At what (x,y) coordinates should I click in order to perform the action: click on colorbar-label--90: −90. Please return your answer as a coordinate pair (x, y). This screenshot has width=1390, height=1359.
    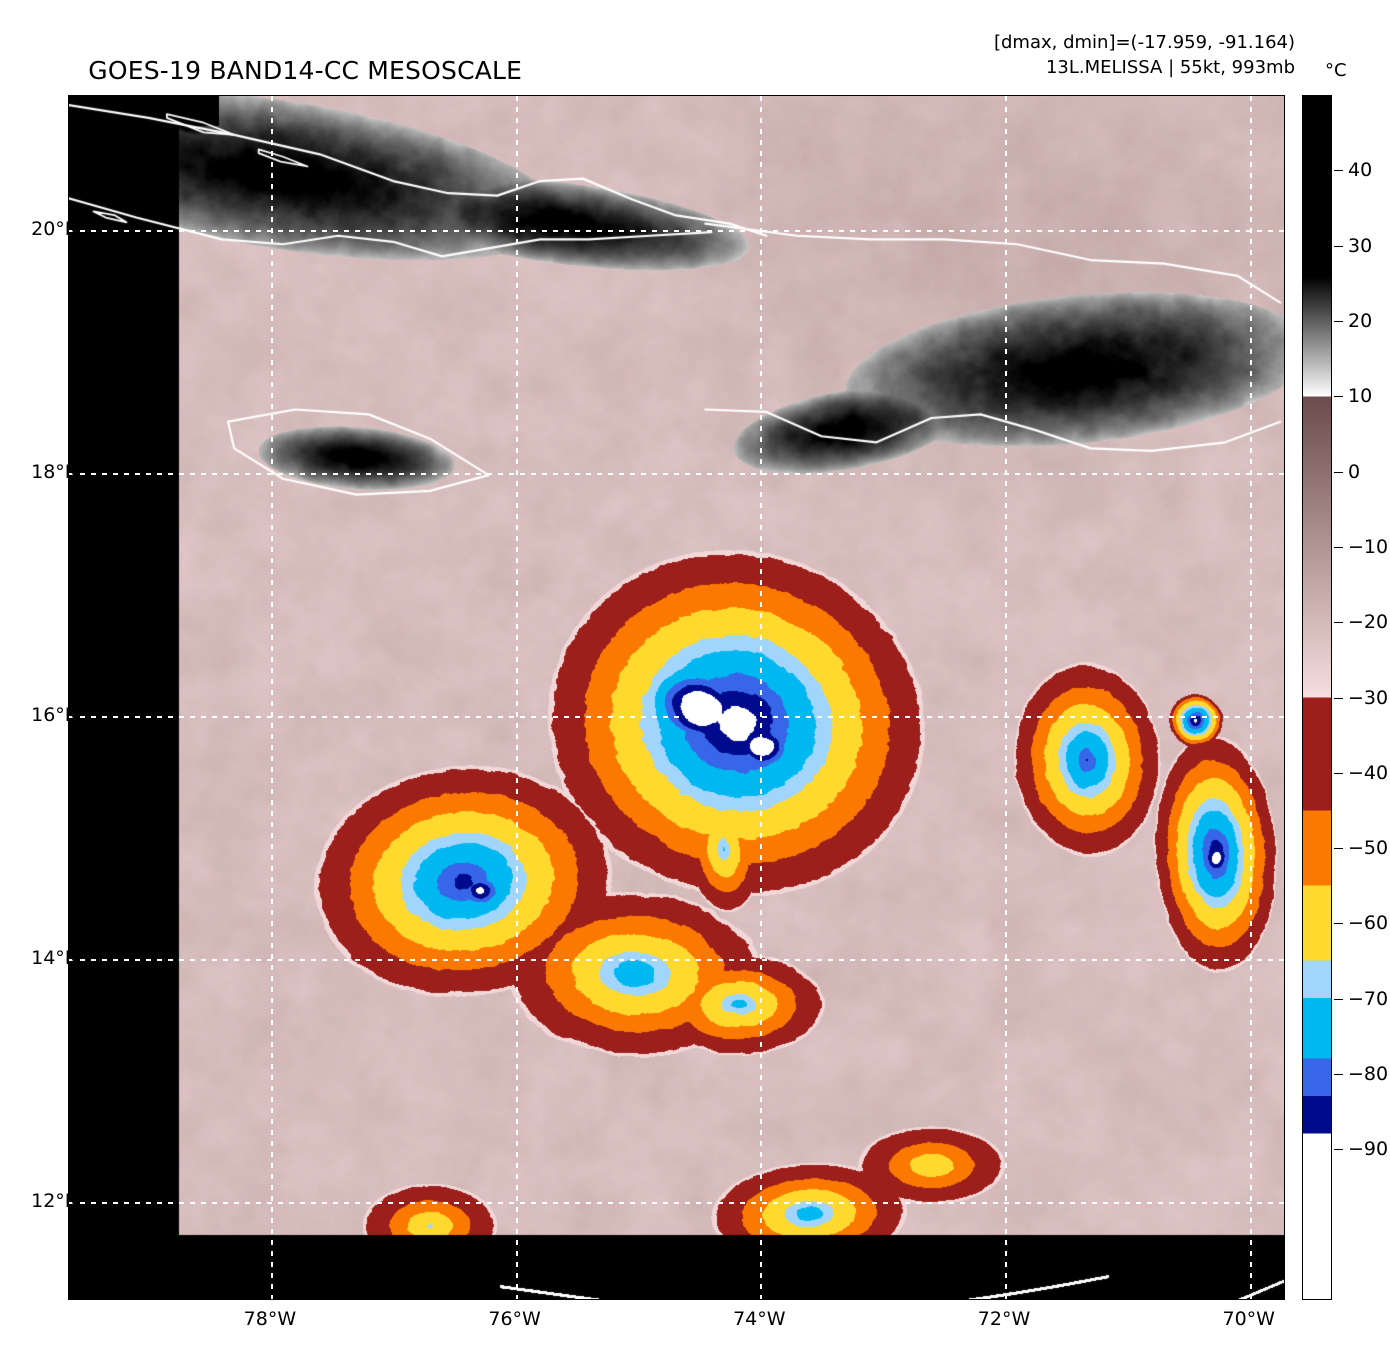
    Looking at the image, I should click on (1368, 1149).